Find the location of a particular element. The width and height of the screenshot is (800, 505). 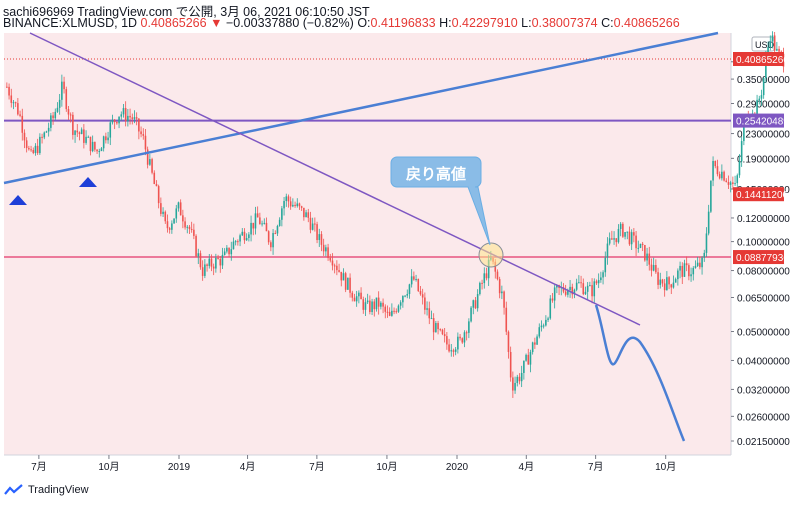

down-arrow-icon: ▼ is located at coordinates (216, 23).